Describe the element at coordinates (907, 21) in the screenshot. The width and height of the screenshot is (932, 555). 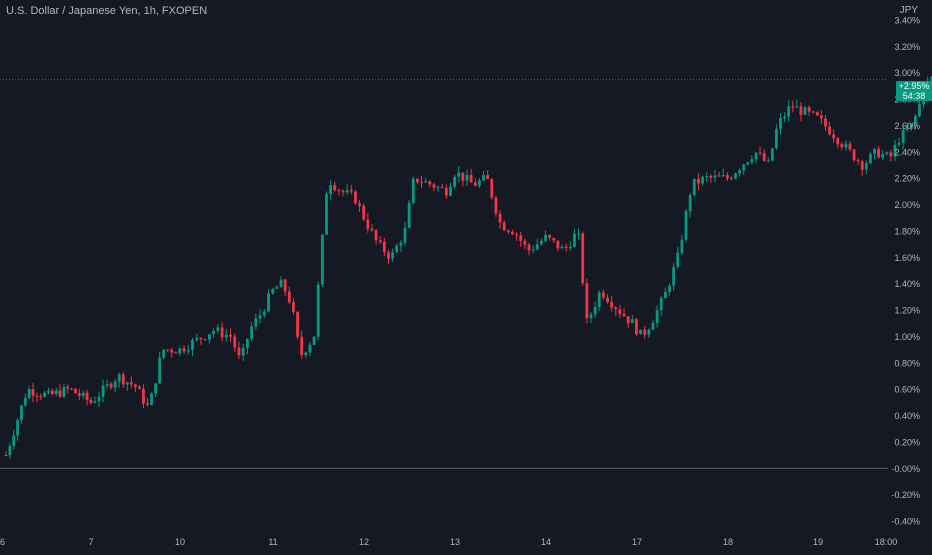
I see `y-tick-label: 3.40%` at that location.